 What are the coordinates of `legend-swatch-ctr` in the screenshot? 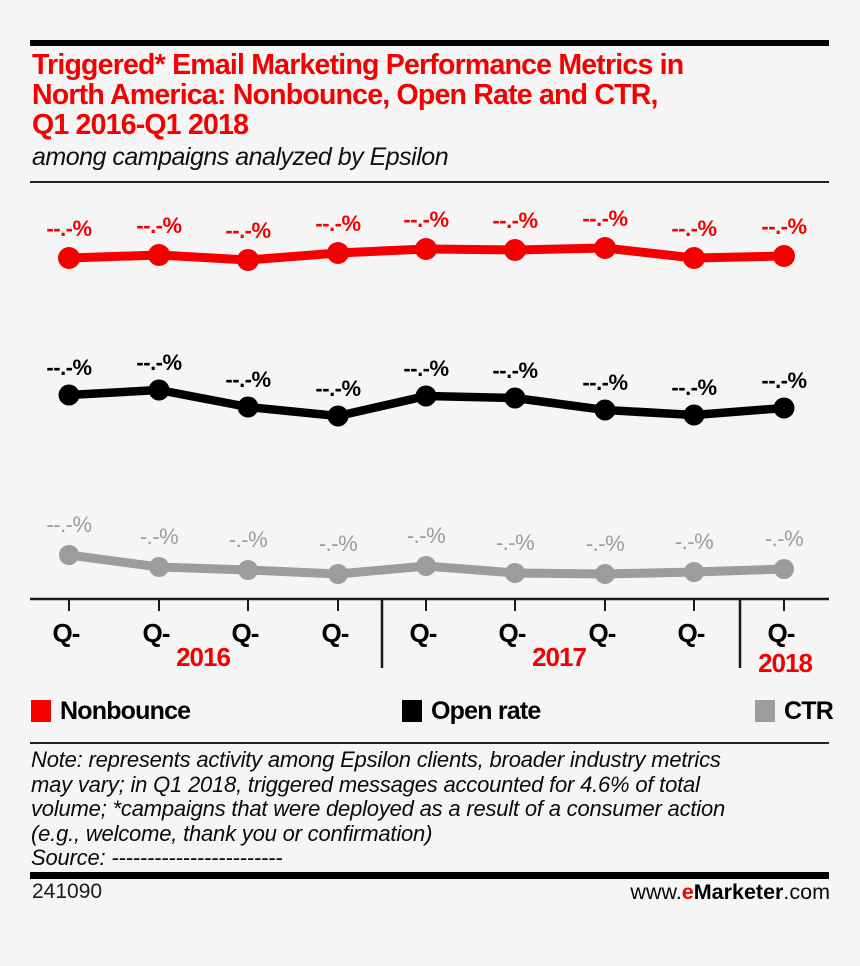 It's located at (765, 711).